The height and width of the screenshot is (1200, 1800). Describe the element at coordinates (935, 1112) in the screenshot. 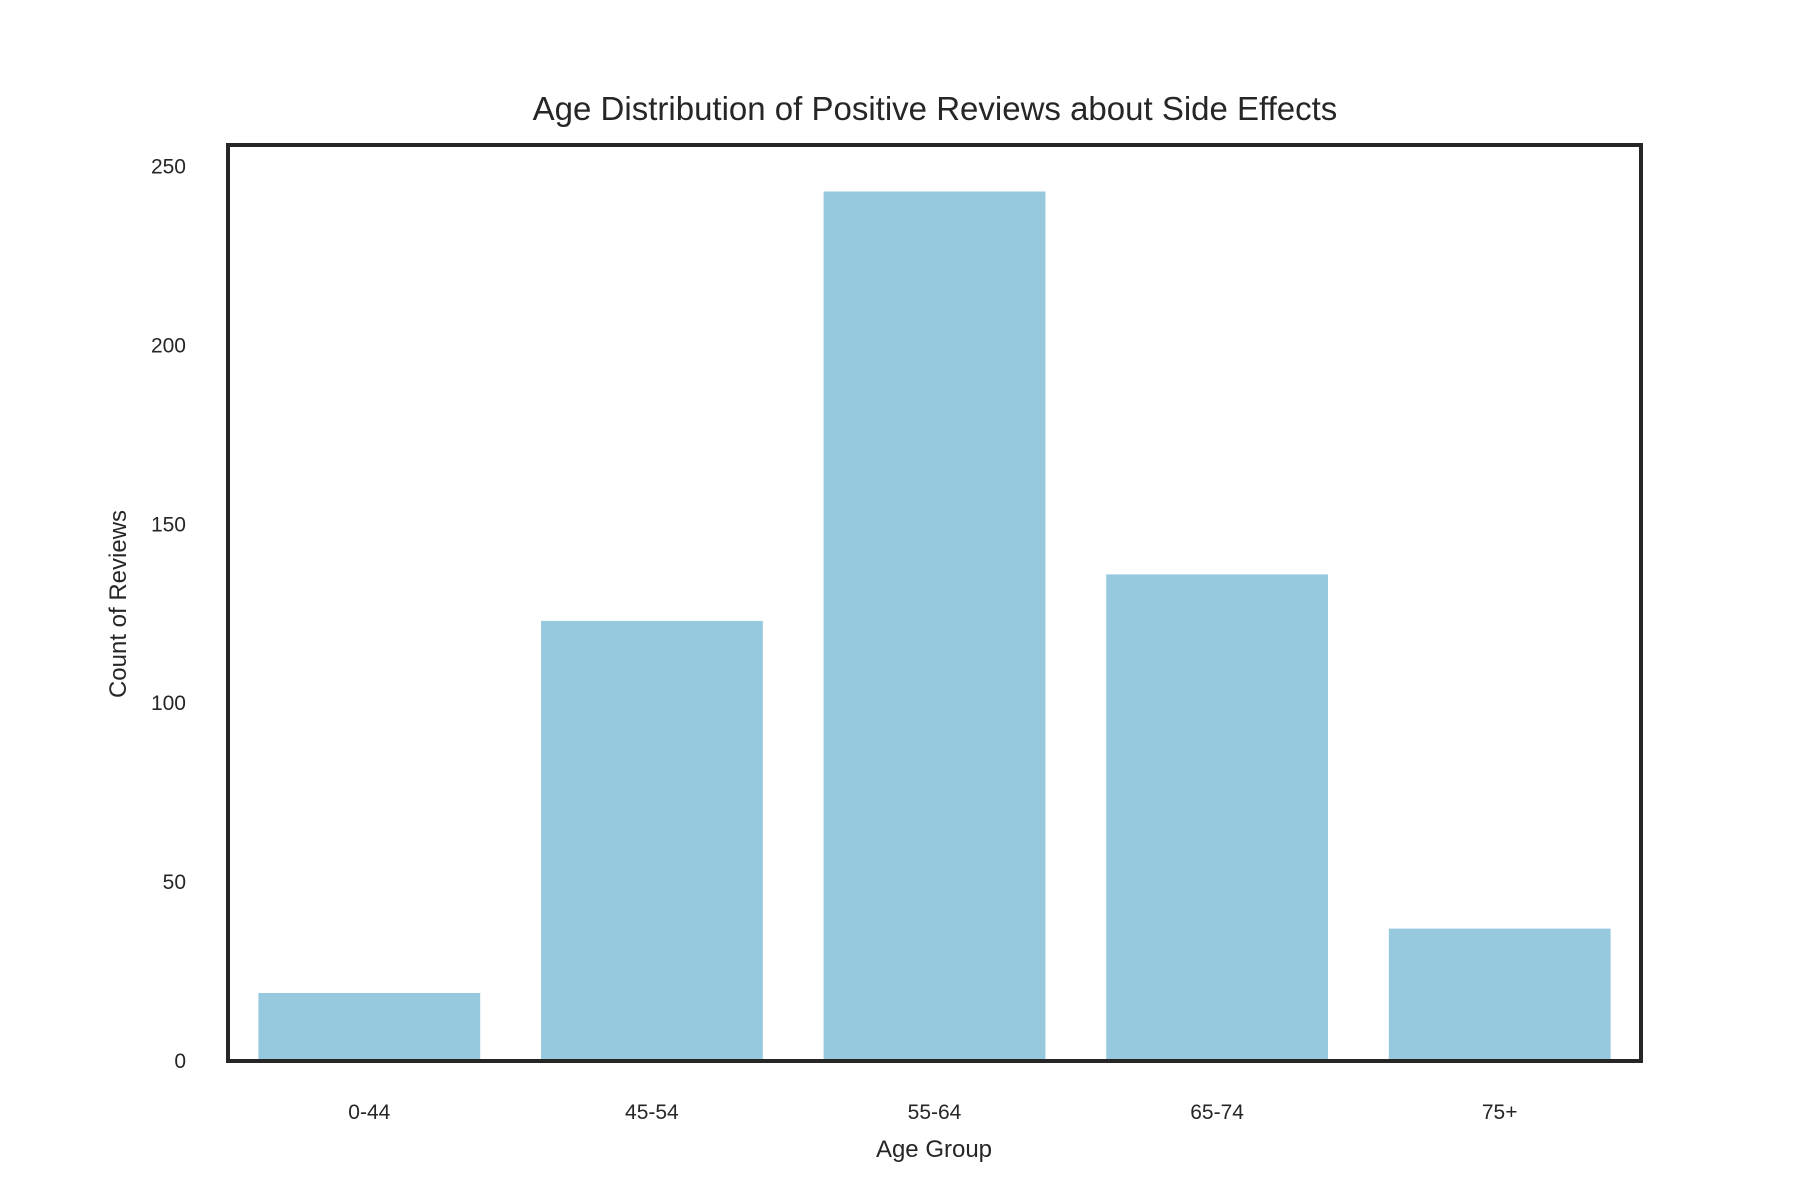

I see `x-tick-label: 55-64` at that location.